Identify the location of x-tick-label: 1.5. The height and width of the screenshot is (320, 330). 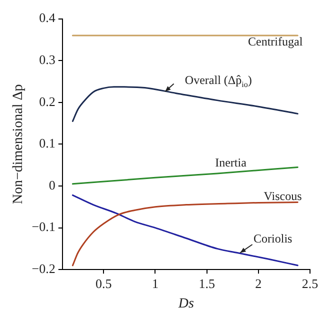
(206, 283).